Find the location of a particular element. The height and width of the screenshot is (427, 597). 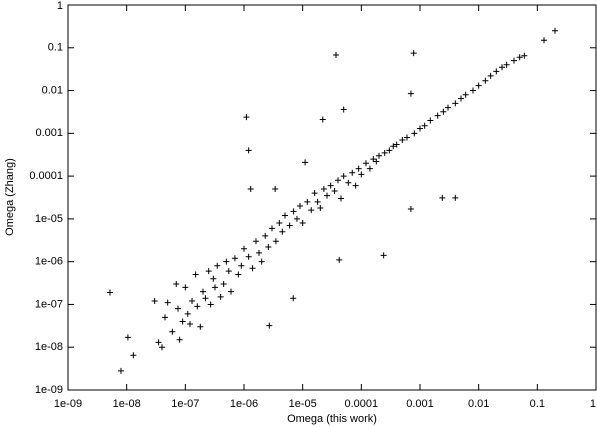

x-tick-label: 0.0001 is located at coordinates (362, 404).